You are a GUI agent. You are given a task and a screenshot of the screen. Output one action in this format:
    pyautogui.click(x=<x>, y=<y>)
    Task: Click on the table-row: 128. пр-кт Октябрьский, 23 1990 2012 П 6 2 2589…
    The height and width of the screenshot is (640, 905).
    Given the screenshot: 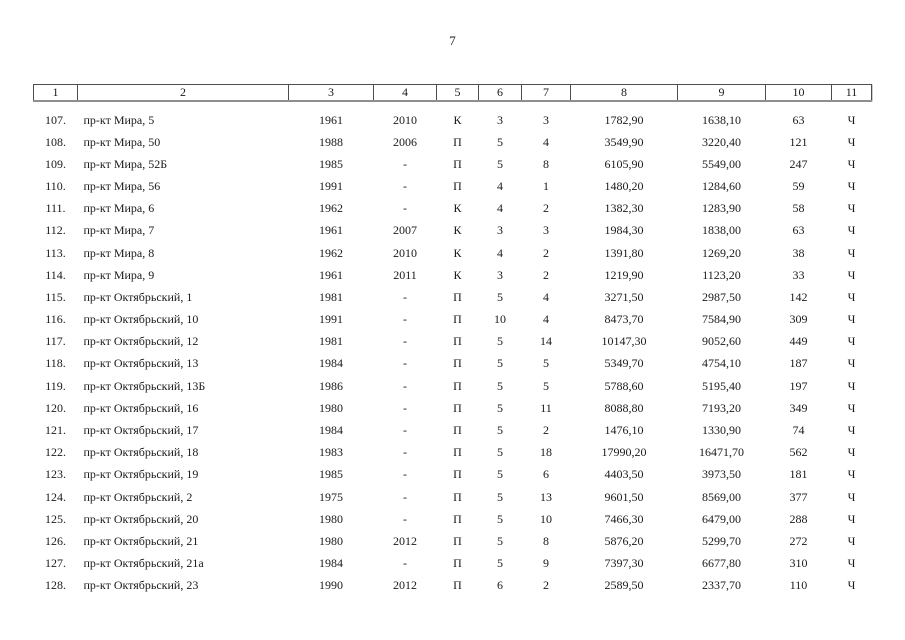 What is the action you would take?
    pyautogui.click(x=453, y=586)
    